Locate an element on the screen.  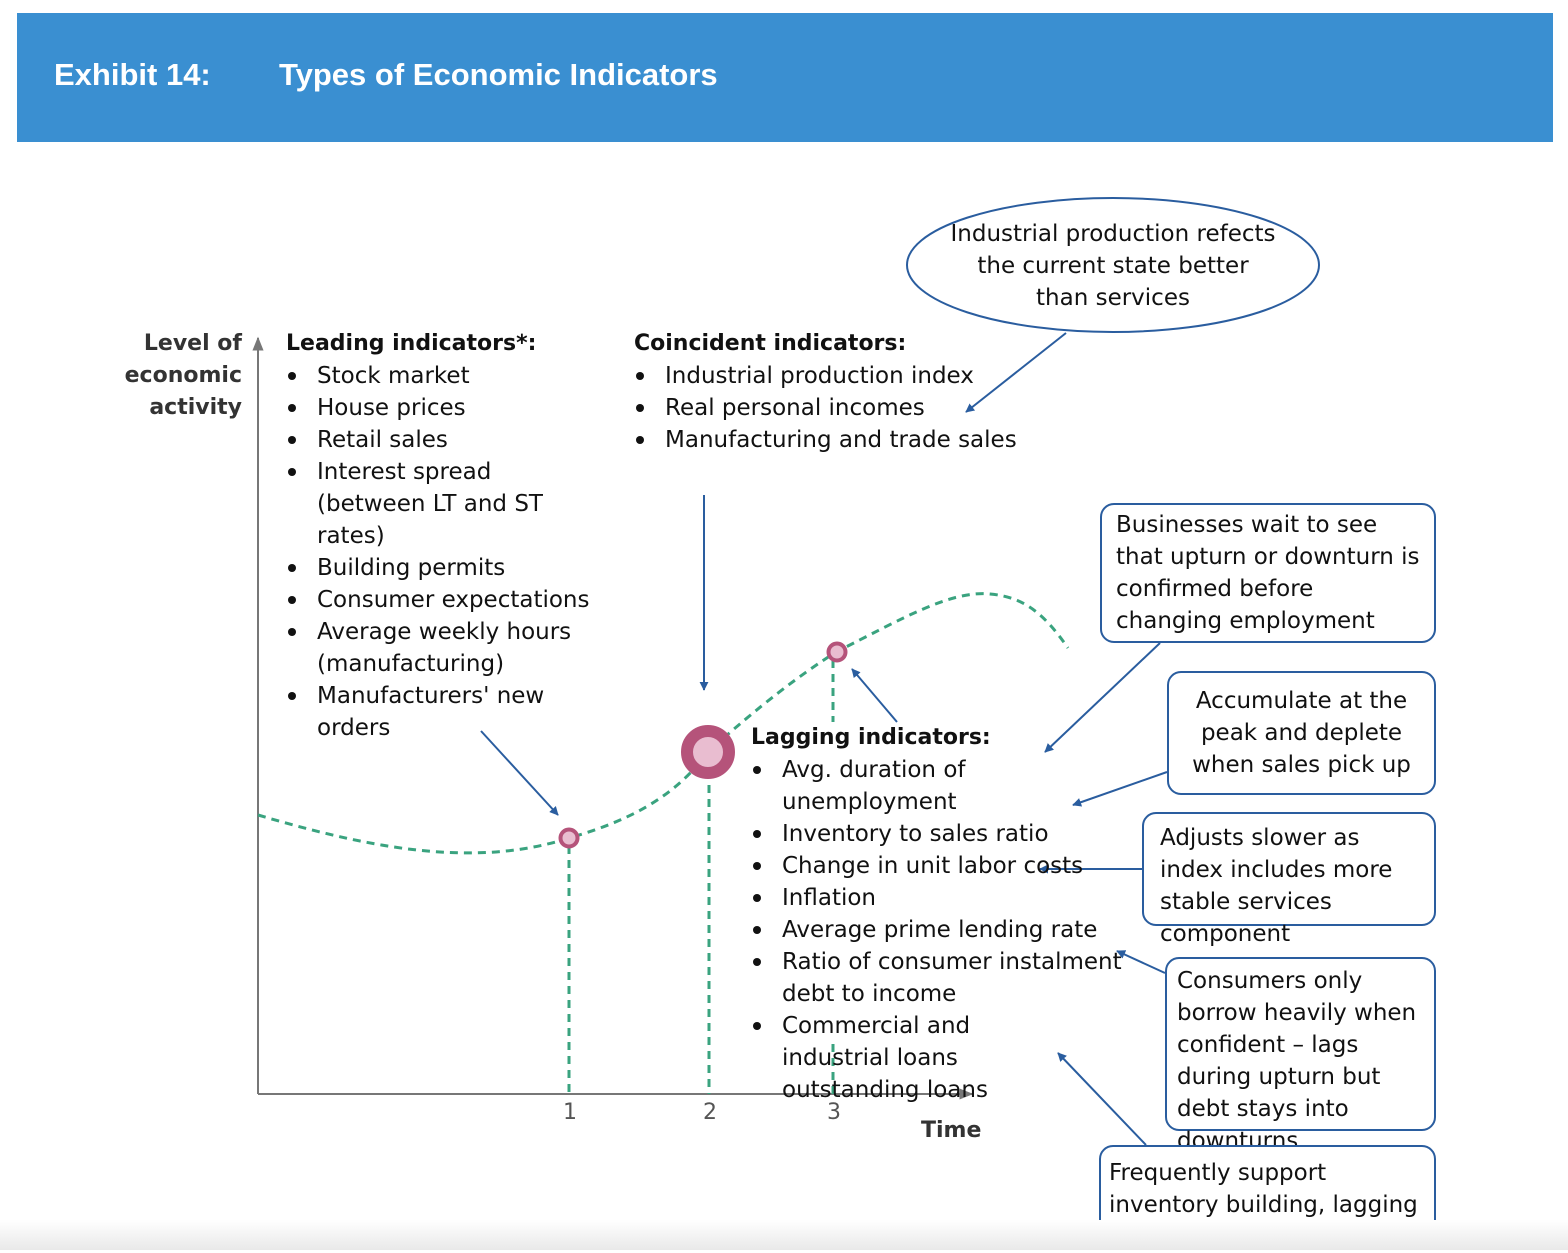
exhibit-title: Types of Economic Indicators is located at coordinates (498, 74).